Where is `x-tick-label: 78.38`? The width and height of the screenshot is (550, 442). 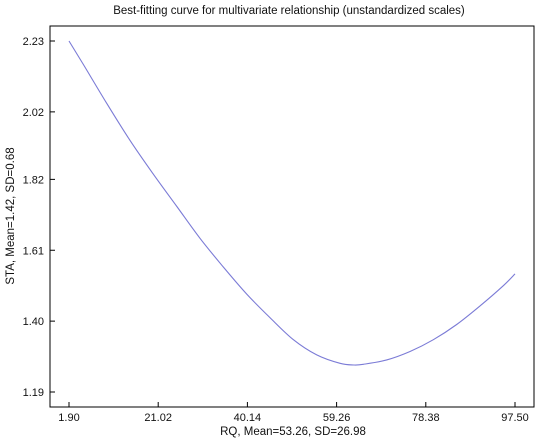
x-tick-label: 78.38 is located at coordinates (426, 418).